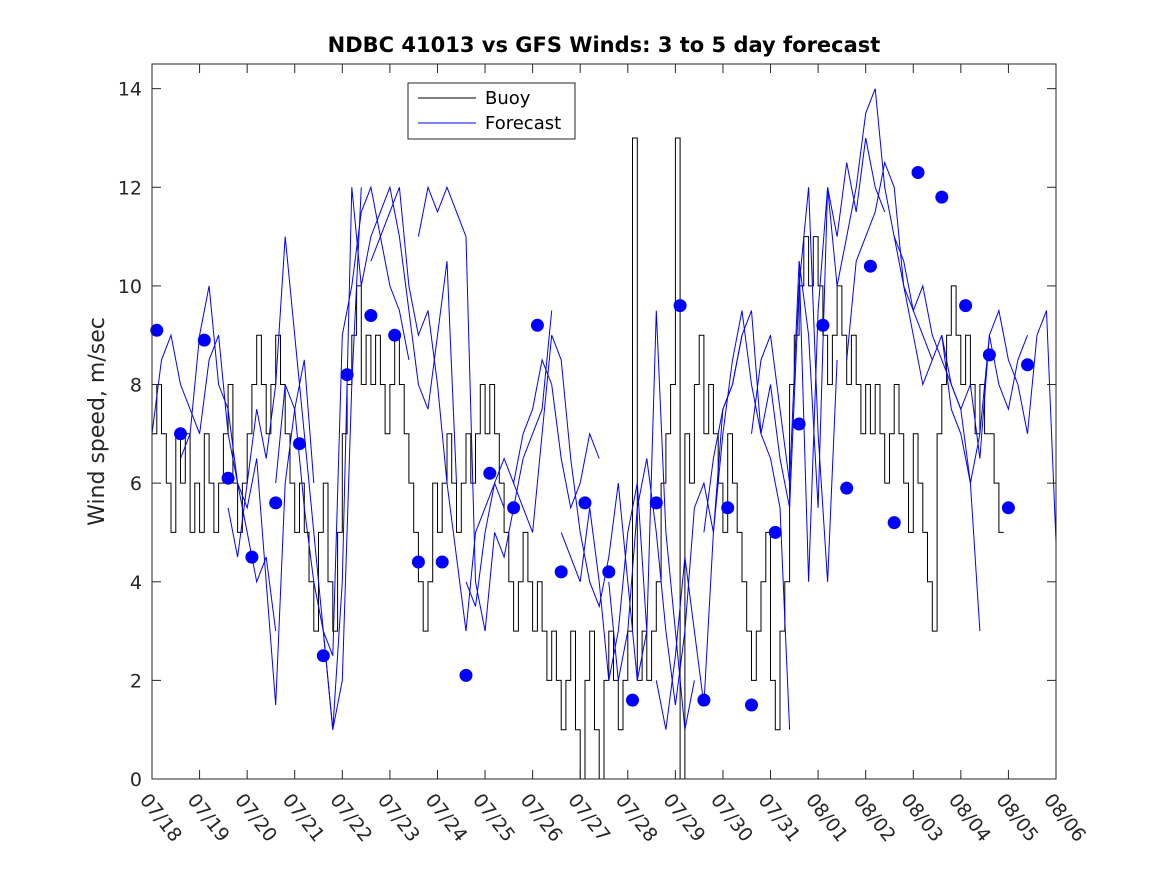  Describe the element at coordinates (508, 98) in the screenshot. I see `legend-buoy-label: Buoy` at that location.